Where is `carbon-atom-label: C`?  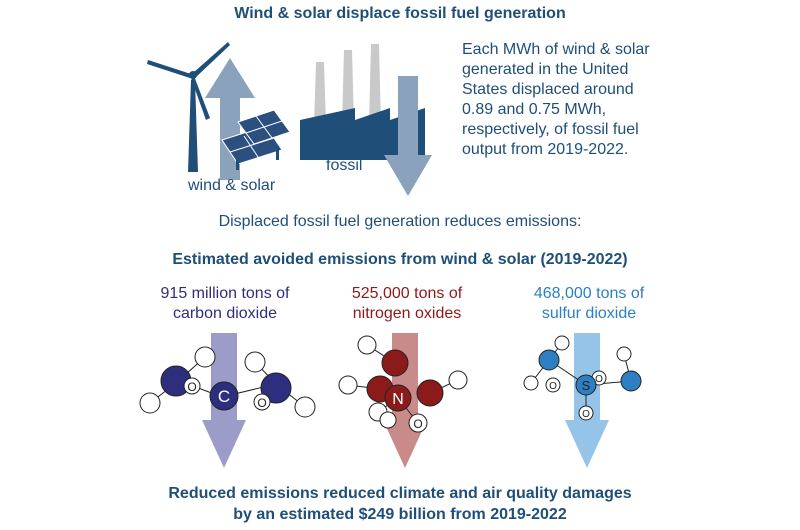
carbon-atom-label: C is located at coordinates (224, 396).